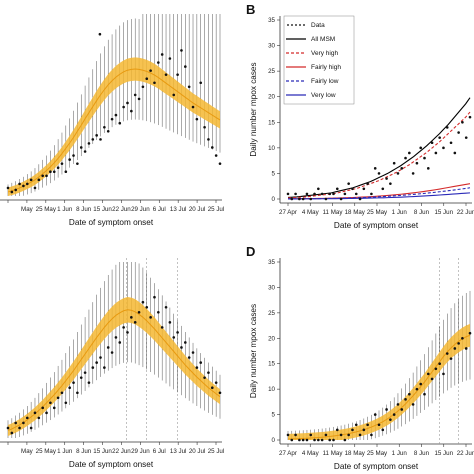  I want to click on panel-c-fit-band, so click(114, 366).